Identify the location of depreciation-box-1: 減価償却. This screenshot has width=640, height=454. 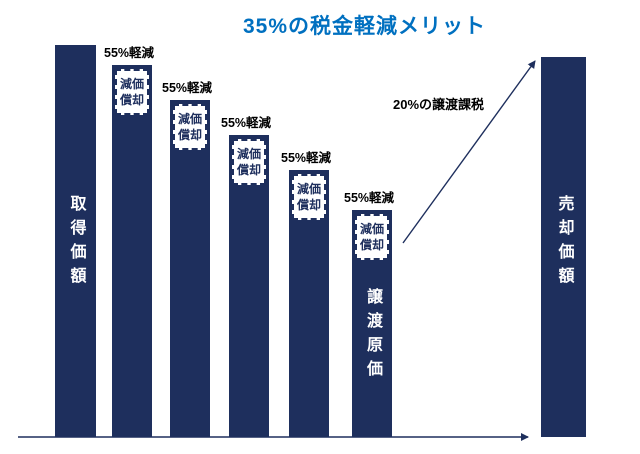
(132, 92).